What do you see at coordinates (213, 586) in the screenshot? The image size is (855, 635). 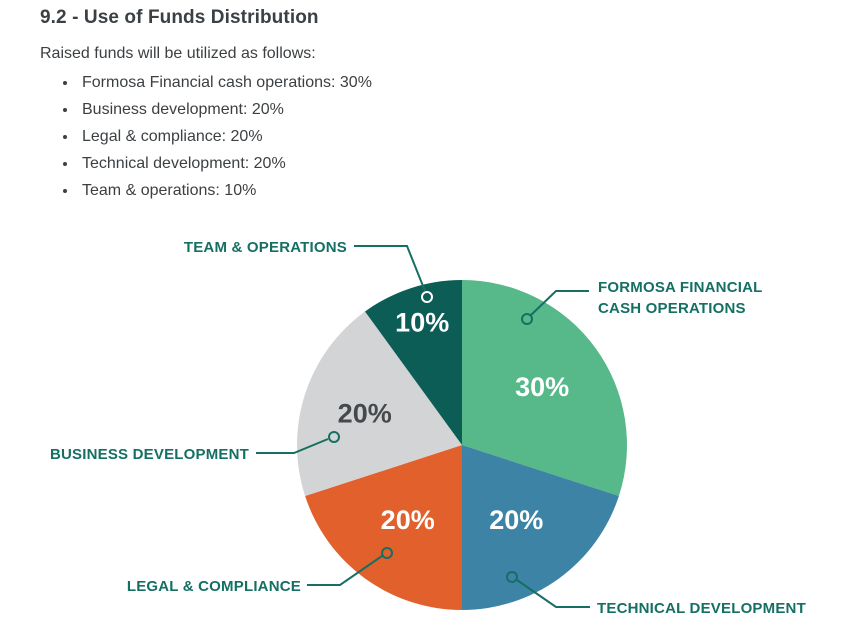 I see `slice-label-legal-compliance: LEGAL & COMPLIANCE` at bounding box center [213, 586].